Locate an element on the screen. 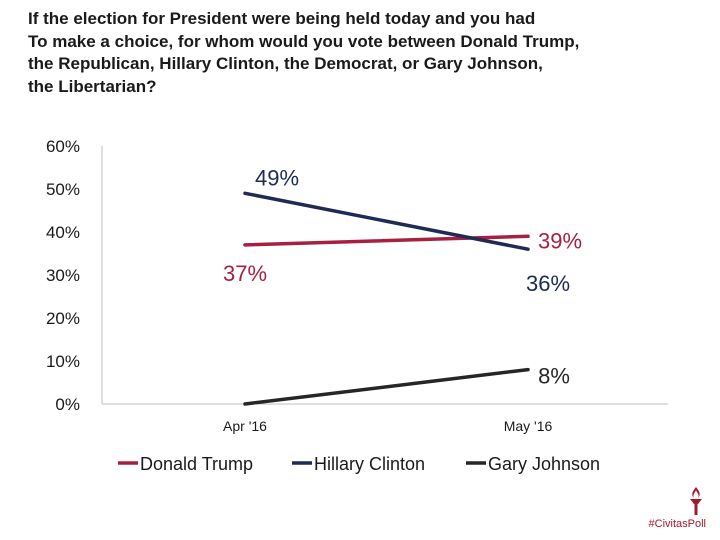 The height and width of the screenshot is (540, 720). data-label: 39% is located at coordinates (560, 240).